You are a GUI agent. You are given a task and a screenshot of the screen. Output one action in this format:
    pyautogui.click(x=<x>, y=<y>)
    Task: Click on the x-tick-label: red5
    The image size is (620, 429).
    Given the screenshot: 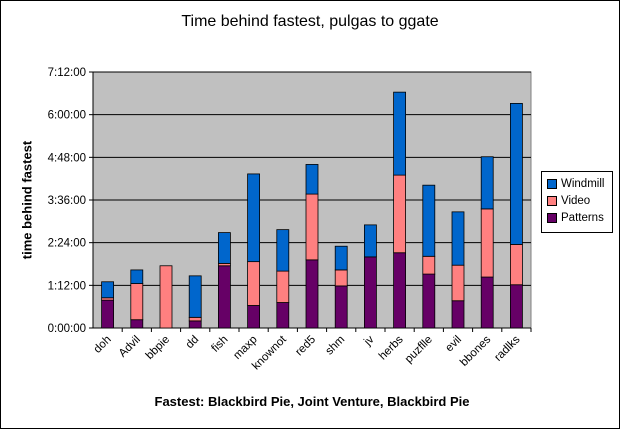 What is the action you would take?
    pyautogui.click(x=305, y=346)
    